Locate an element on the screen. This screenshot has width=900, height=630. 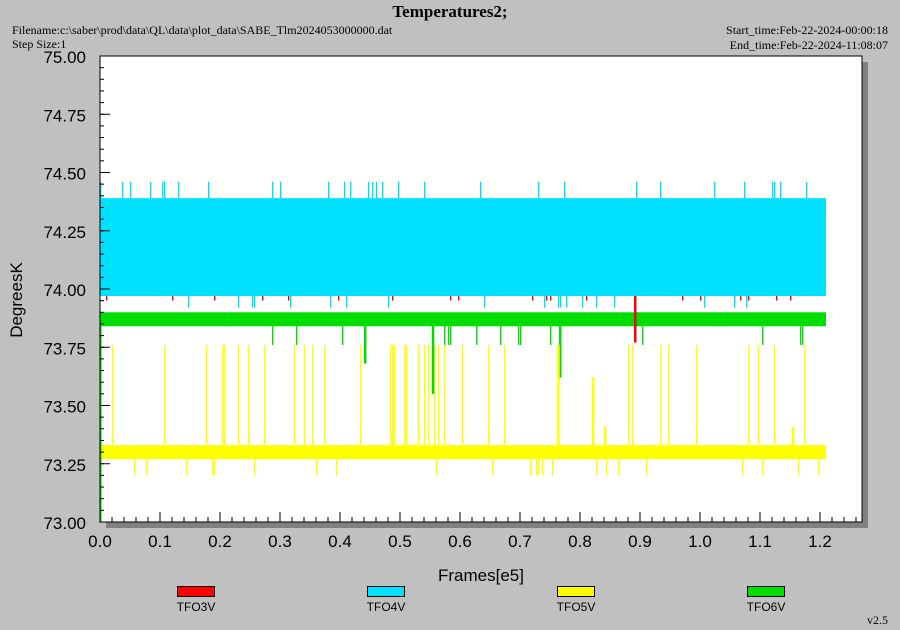
x-axis-label: Frames[e5] is located at coordinates (481, 575).